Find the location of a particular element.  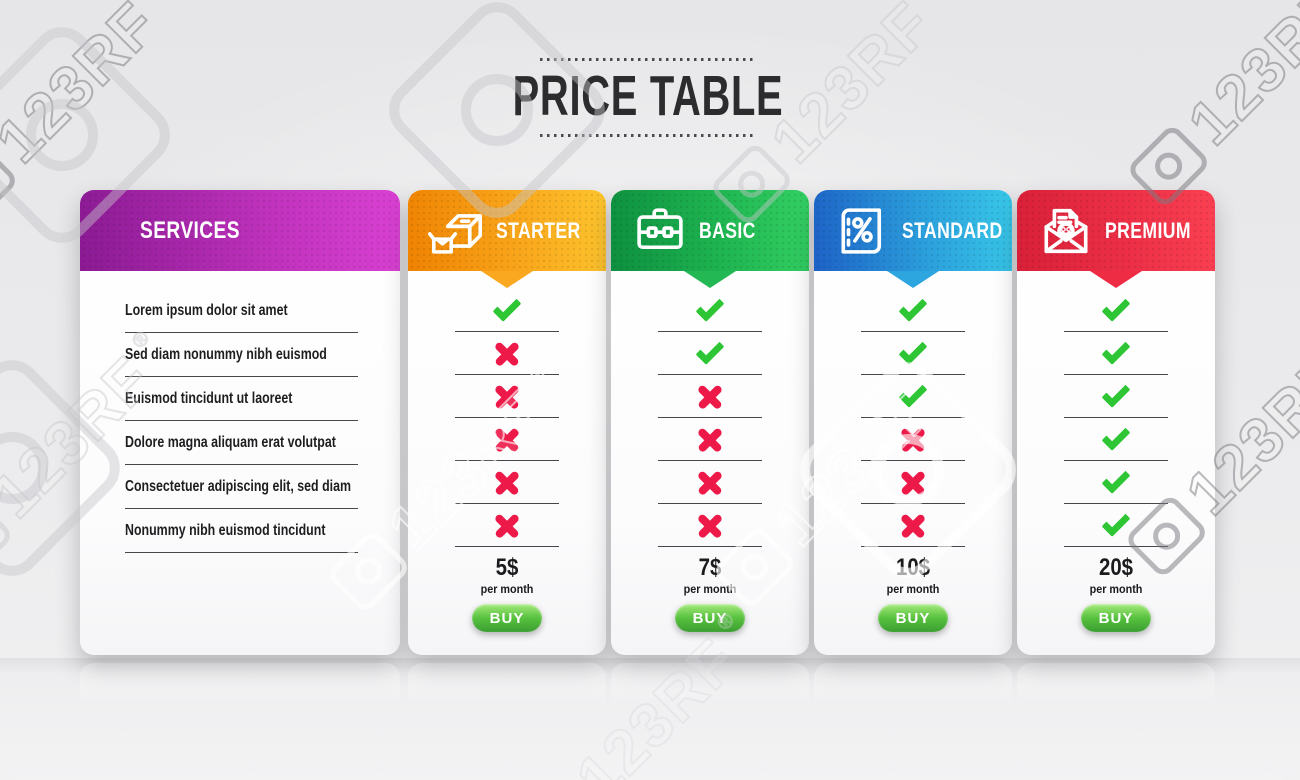

service-row: Lorem ipsum dolor sit amet is located at coordinates (241, 311).